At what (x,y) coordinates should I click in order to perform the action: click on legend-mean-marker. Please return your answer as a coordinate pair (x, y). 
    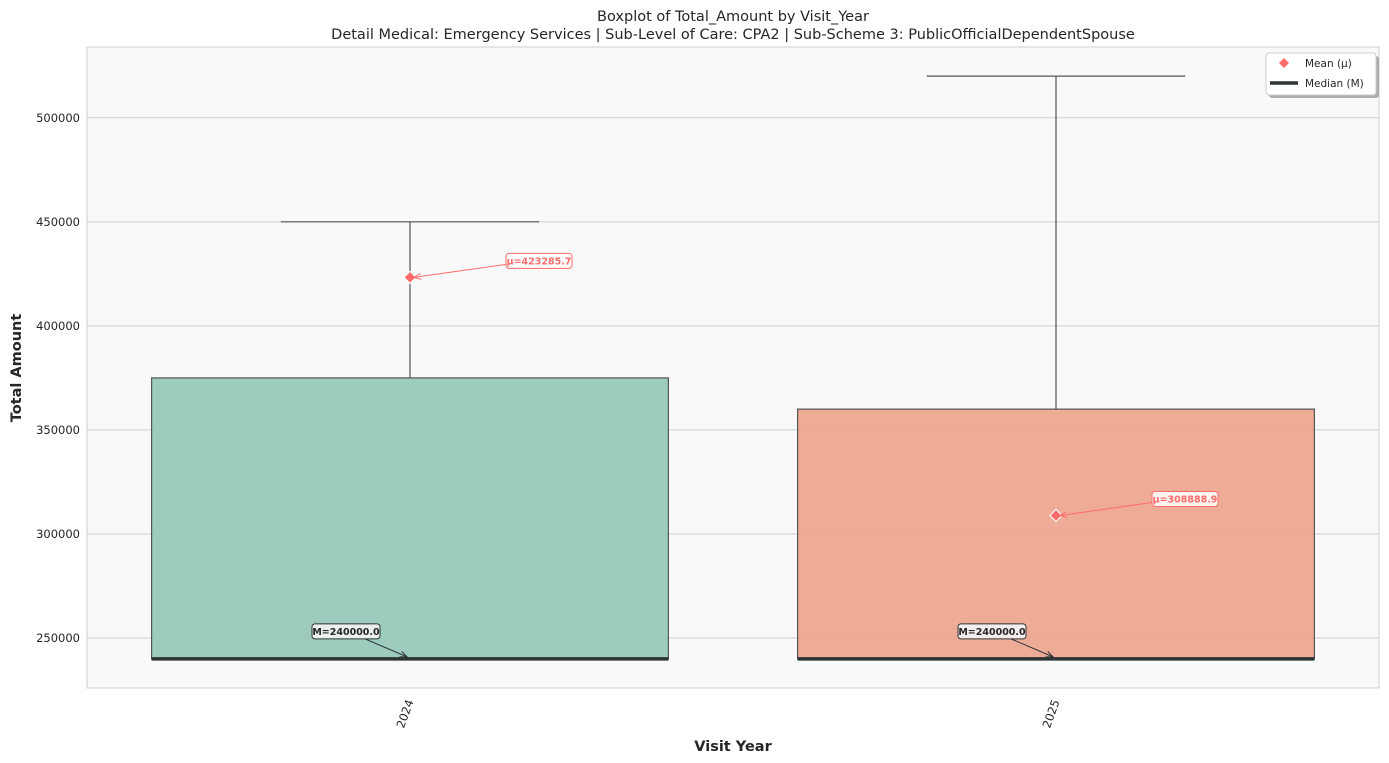
    Looking at the image, I should click on (1284, 63).